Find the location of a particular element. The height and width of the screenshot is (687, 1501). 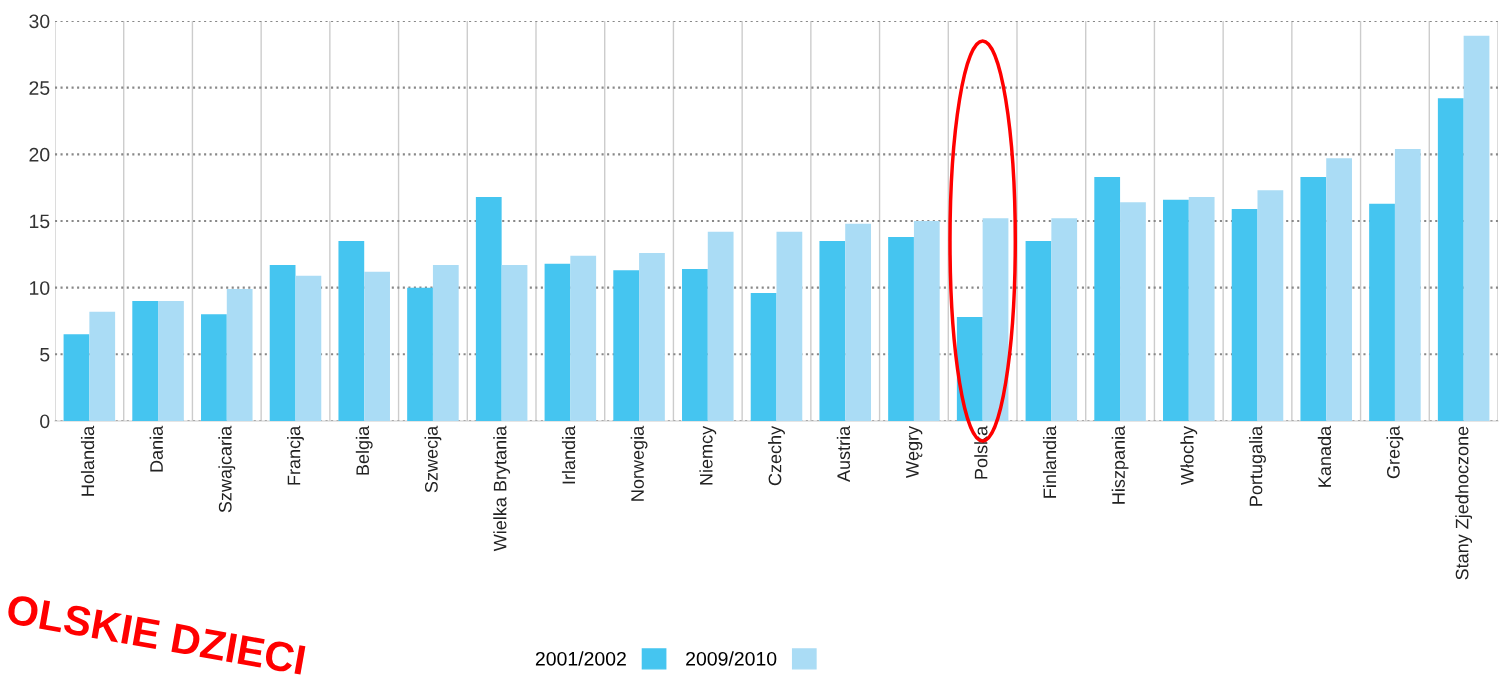

x-tick-label: Niemcy is located at coordinates (708, 455).